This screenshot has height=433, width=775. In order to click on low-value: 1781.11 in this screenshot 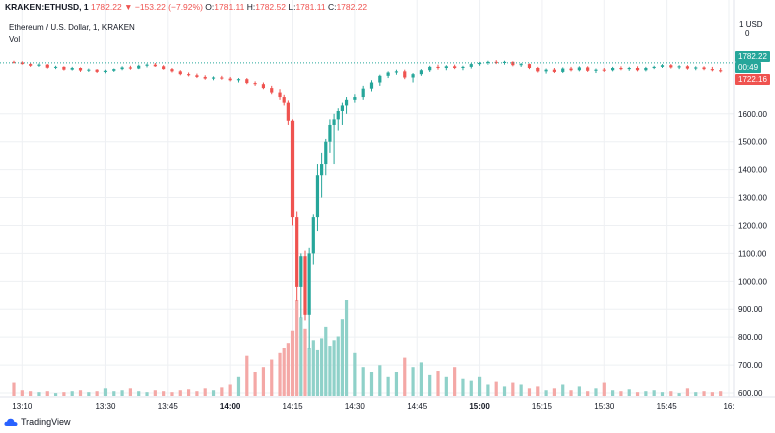, I will do `click(310, 7)`.